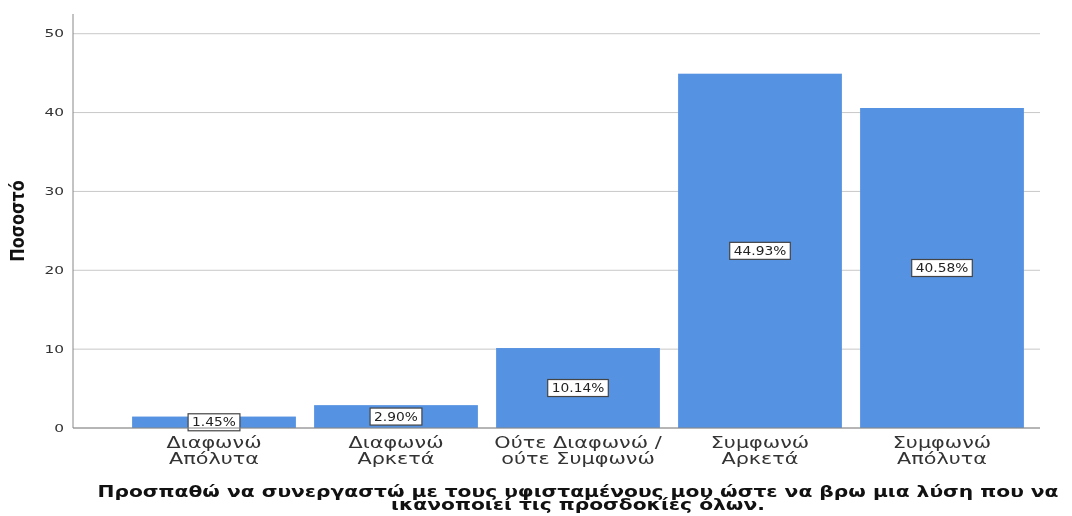  I want to click on x-tick-label: Διαφωνώ Αρκετά, so click(396, 450).